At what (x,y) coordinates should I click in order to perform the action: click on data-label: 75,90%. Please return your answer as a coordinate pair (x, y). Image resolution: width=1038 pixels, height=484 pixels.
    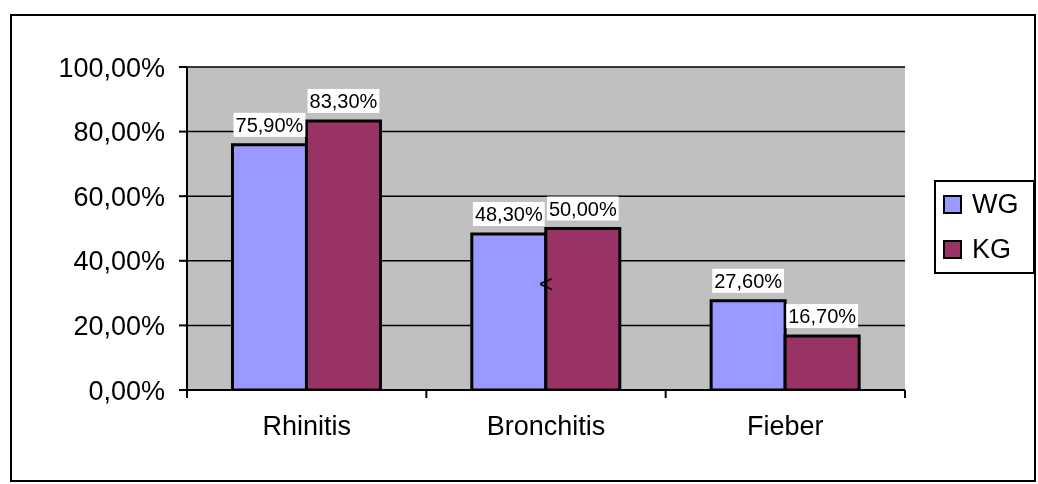
    Looking at the image, I should click on (269, 124).